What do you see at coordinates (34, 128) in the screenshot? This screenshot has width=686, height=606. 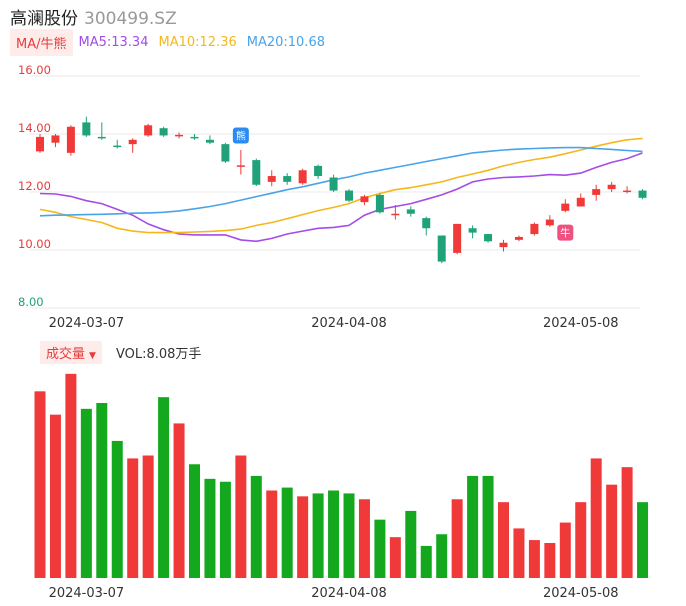 I see `y-tick-label: 14.00` at bounding box center [34, 128].